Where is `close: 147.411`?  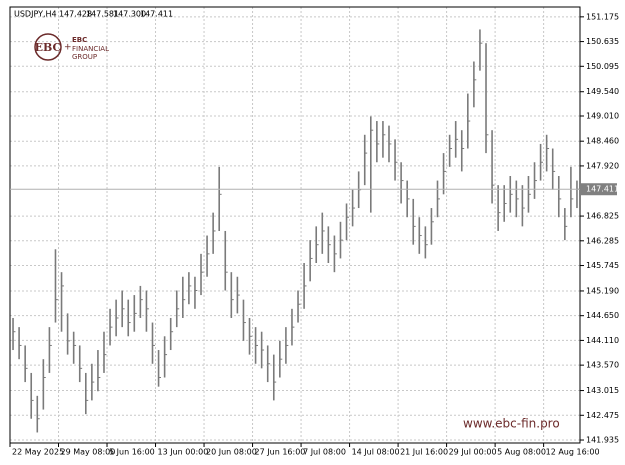 close: 147.411 is located at coordinates (156, 14).